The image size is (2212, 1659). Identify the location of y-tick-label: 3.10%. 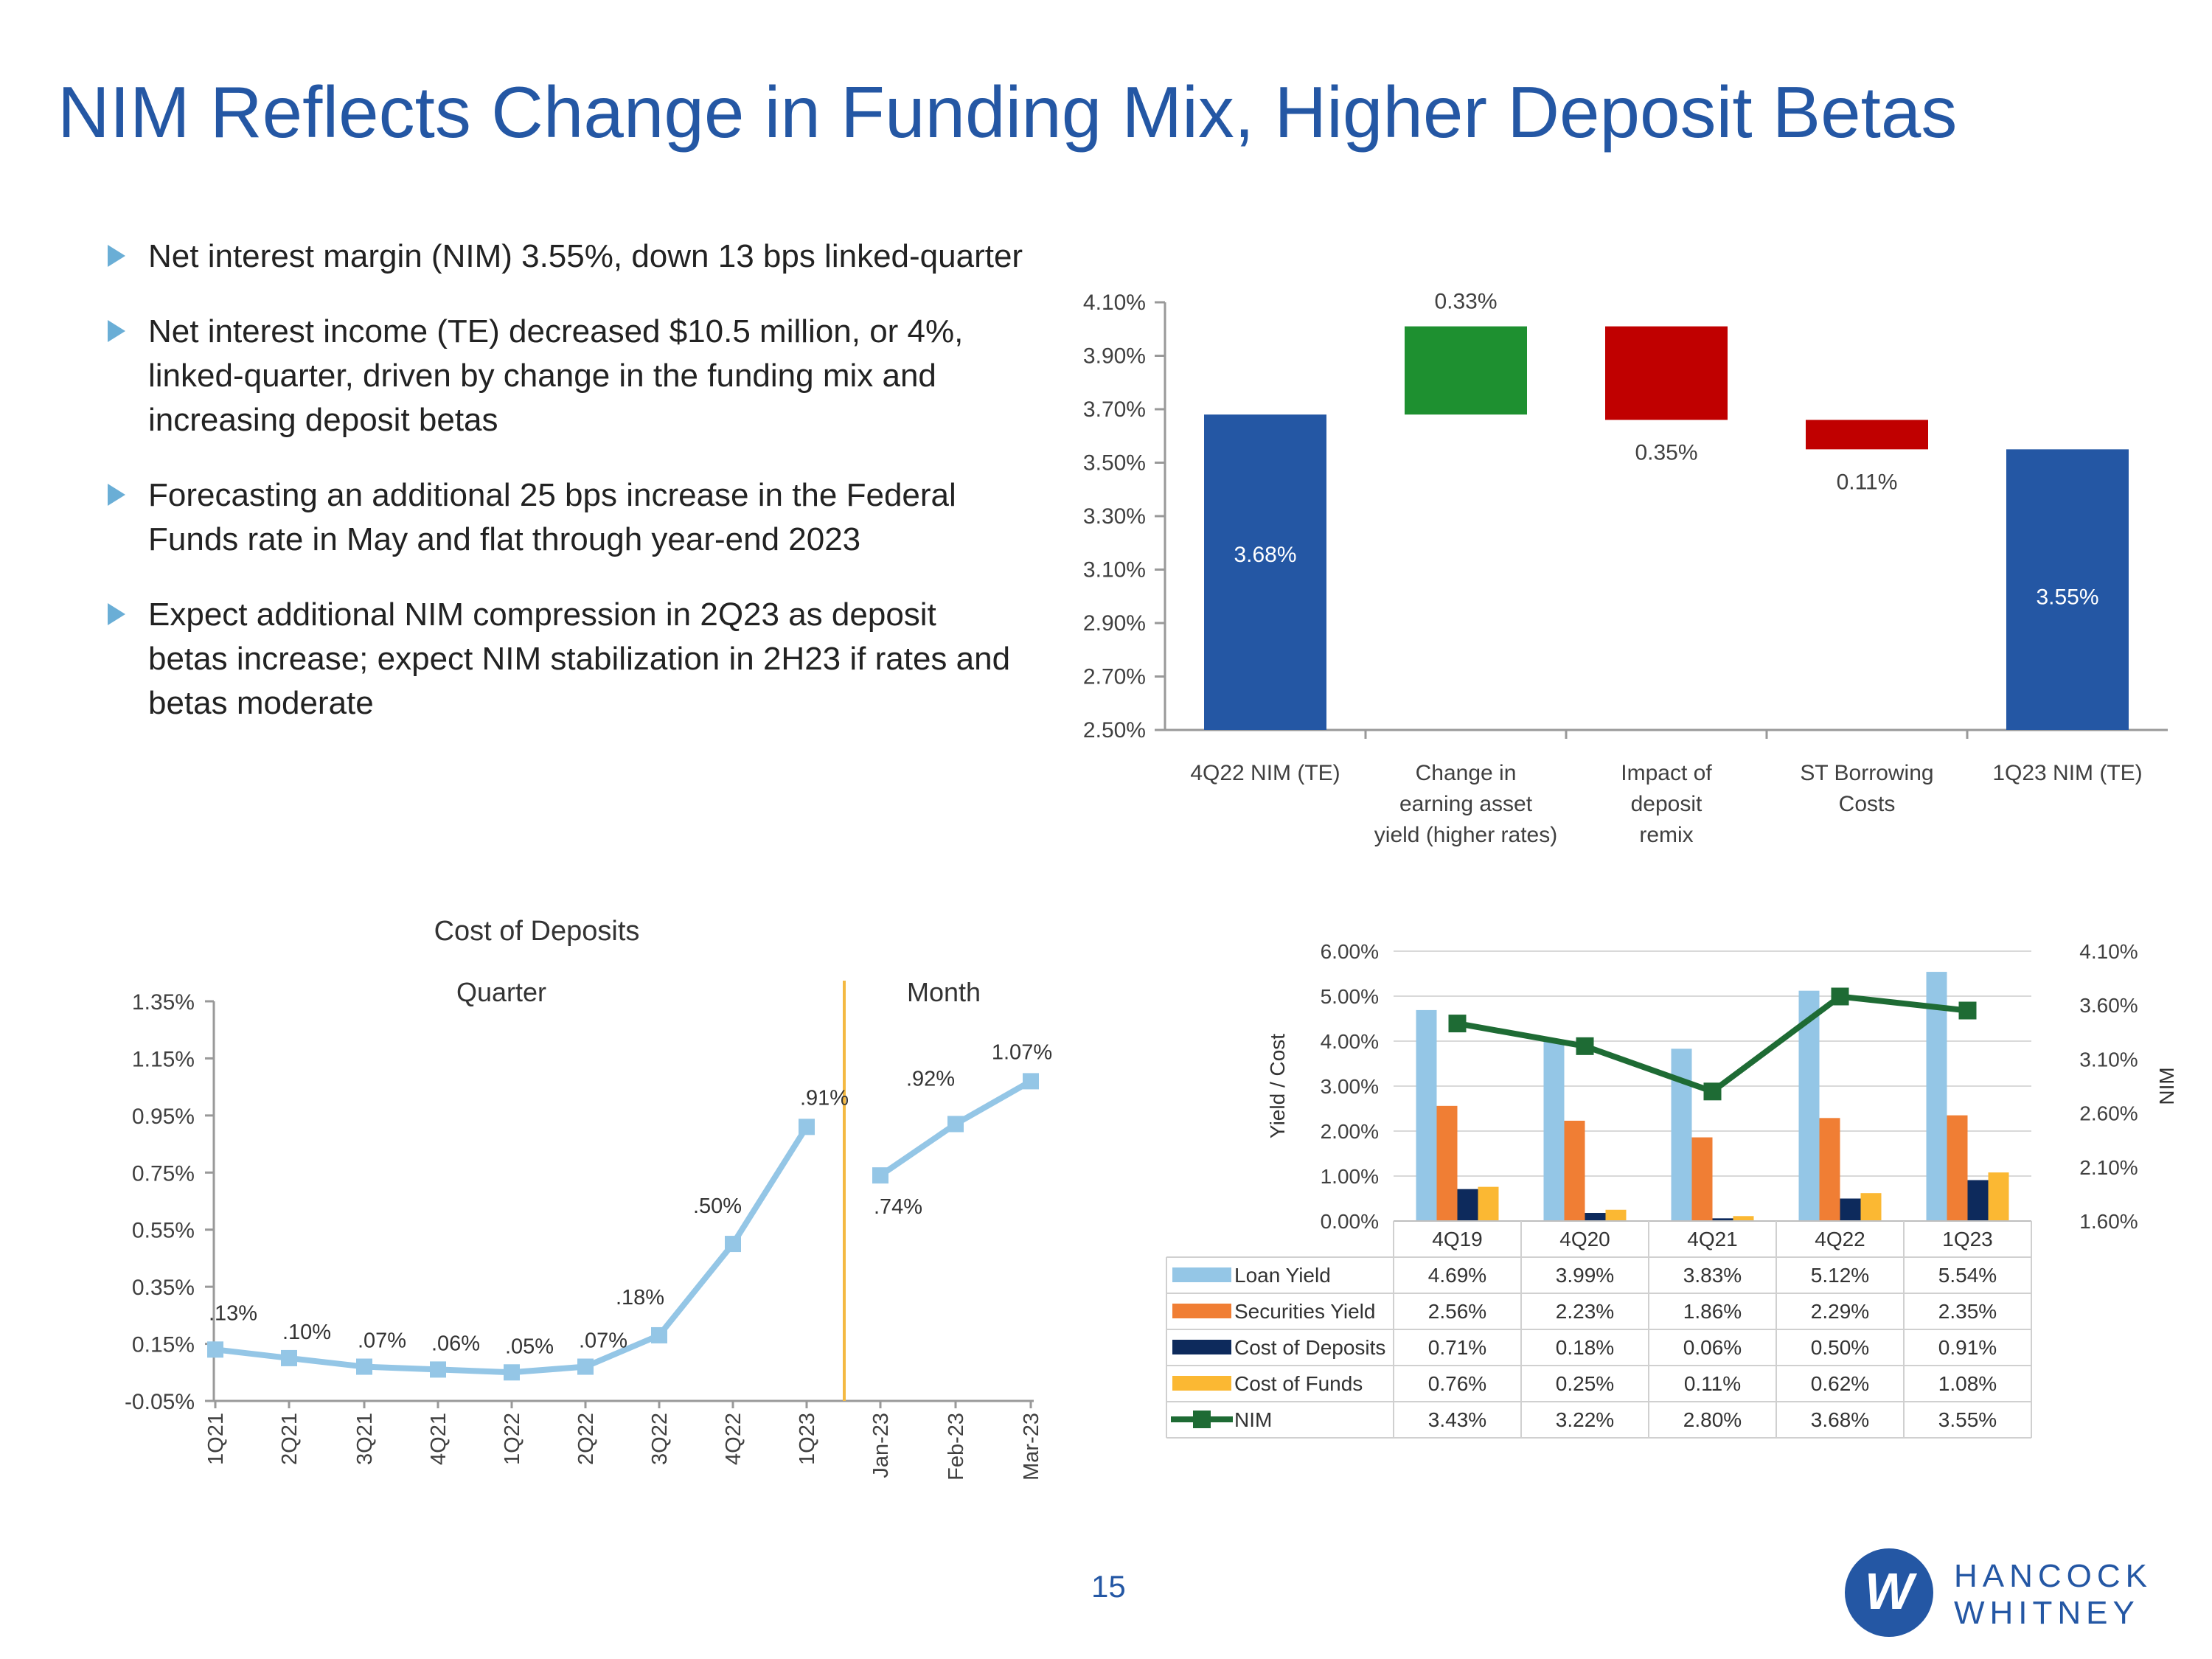
(1114, 570).